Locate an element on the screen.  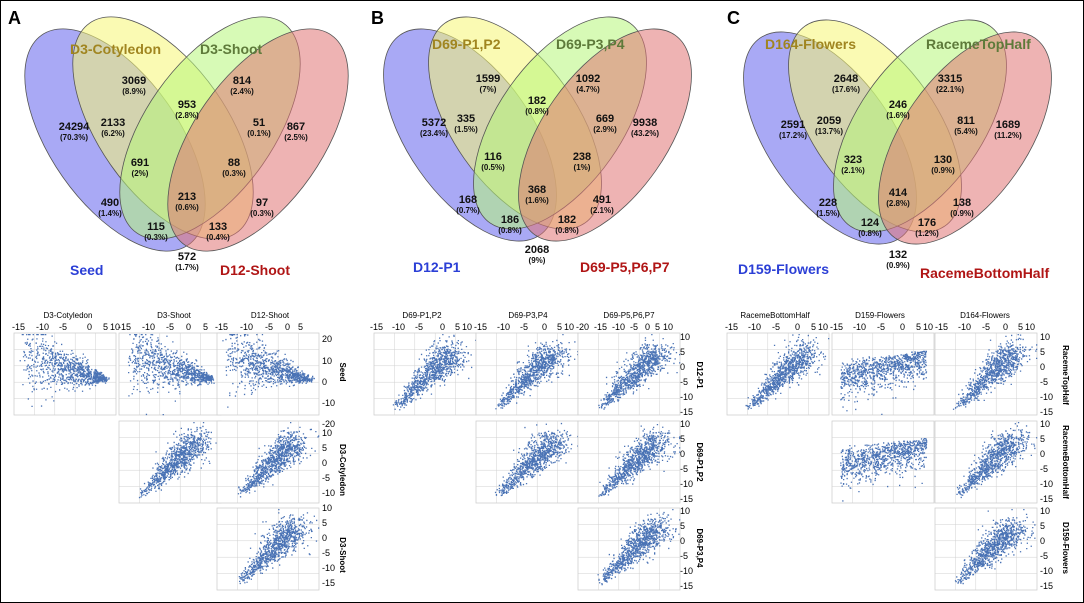
svg-text: 491 is located at coordinates (602, 200).